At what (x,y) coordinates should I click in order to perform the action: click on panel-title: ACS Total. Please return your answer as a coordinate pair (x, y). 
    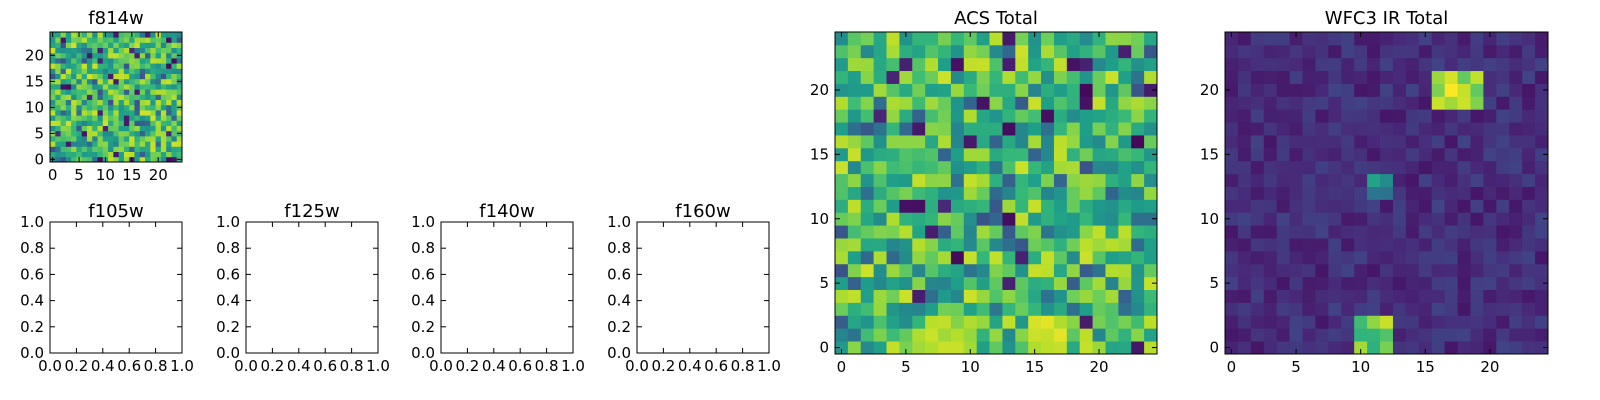
    Looking at the image, I should click on (996, 18).